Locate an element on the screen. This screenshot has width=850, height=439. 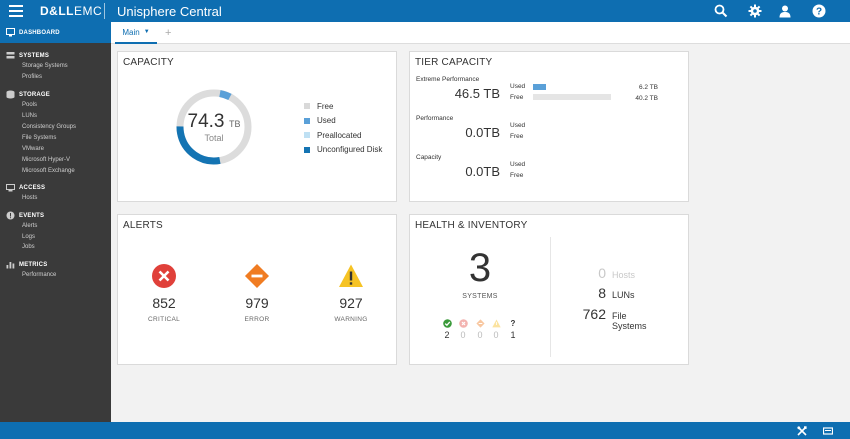
unknown-icon: ? is located at coordinates (513, 323).